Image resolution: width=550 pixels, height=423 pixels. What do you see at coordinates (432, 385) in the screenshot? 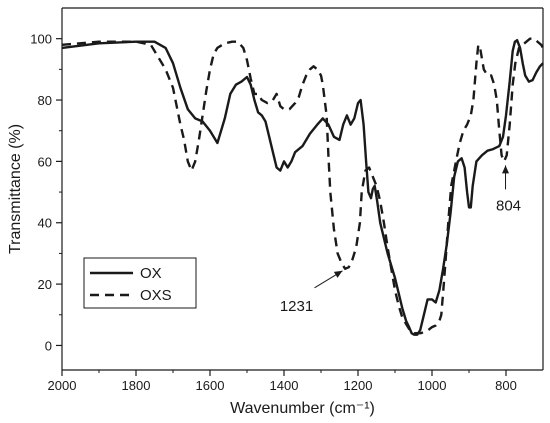
I see `x-tick-label: 1000` at bounding box center [432, 385].